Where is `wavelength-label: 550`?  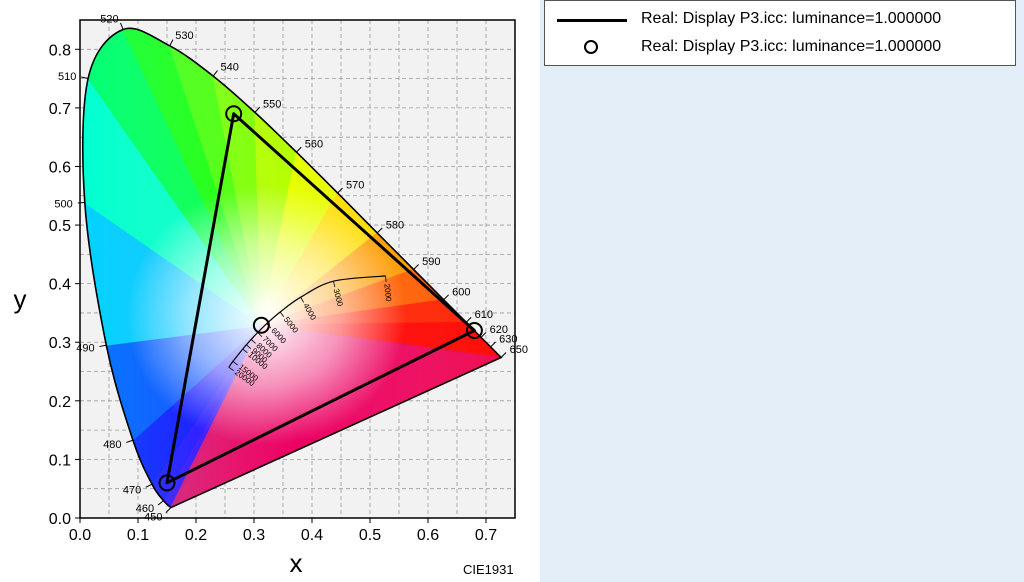 wavelength-label: 550 is located at coordinates (272, 105).